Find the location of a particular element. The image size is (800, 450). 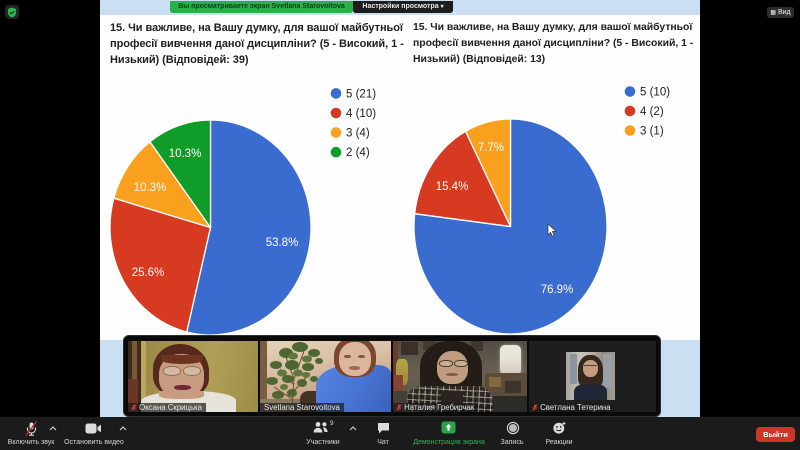

svg-text: 7.7% is located at coordinates (491, 148).